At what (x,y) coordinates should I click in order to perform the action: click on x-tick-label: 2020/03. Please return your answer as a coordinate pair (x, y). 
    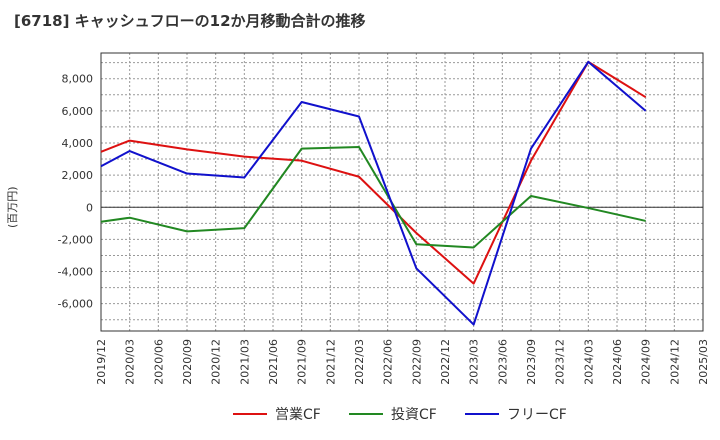
    Looking at the image, I should click on (130, 362).